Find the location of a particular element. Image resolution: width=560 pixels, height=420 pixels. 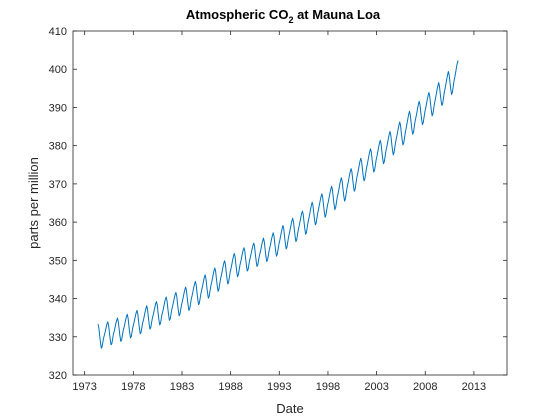

x-tick-label: 1998 is located at coordinates (328, 387).